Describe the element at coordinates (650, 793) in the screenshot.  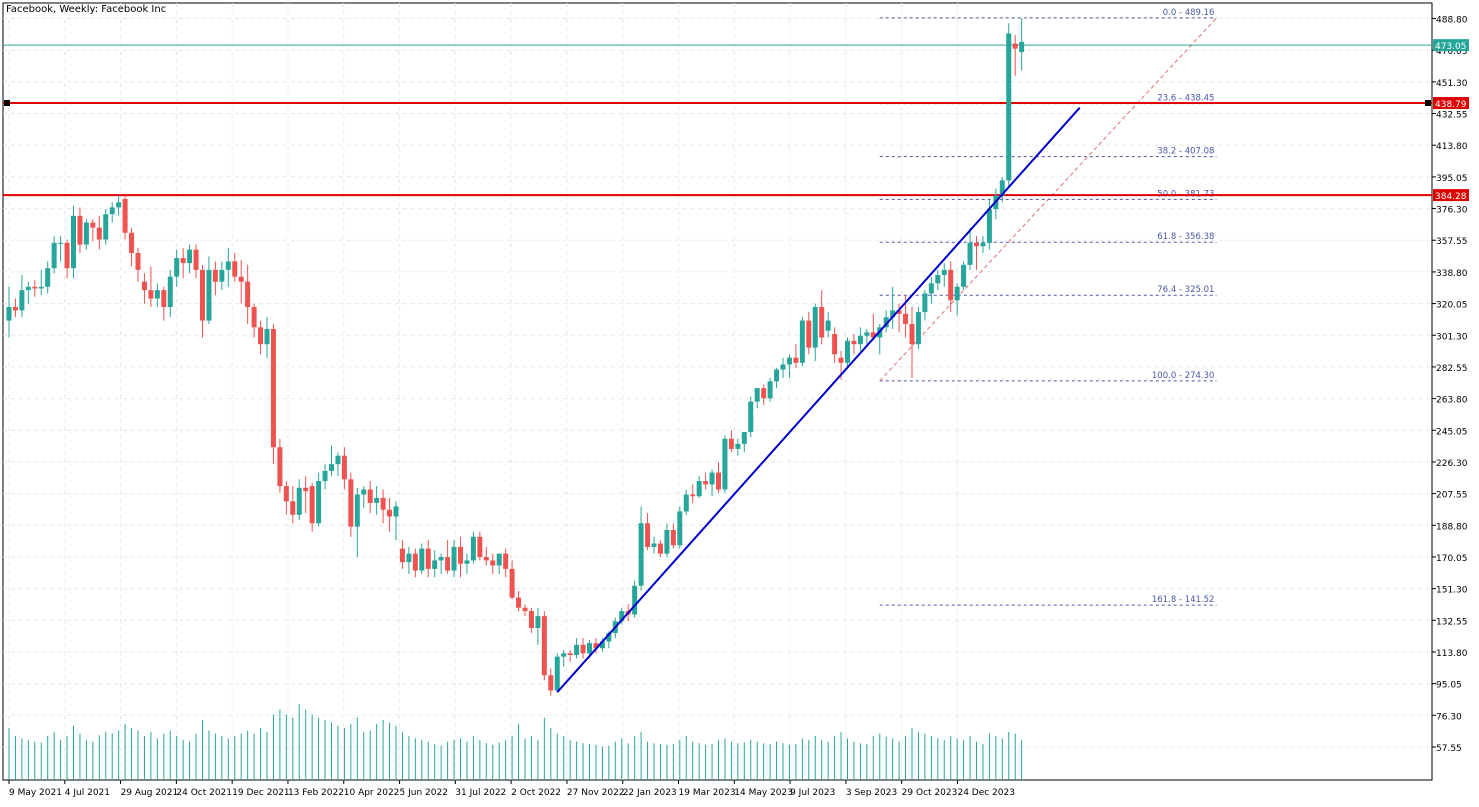
I see `x-tick-label: 22 Jan 2023` at that location.